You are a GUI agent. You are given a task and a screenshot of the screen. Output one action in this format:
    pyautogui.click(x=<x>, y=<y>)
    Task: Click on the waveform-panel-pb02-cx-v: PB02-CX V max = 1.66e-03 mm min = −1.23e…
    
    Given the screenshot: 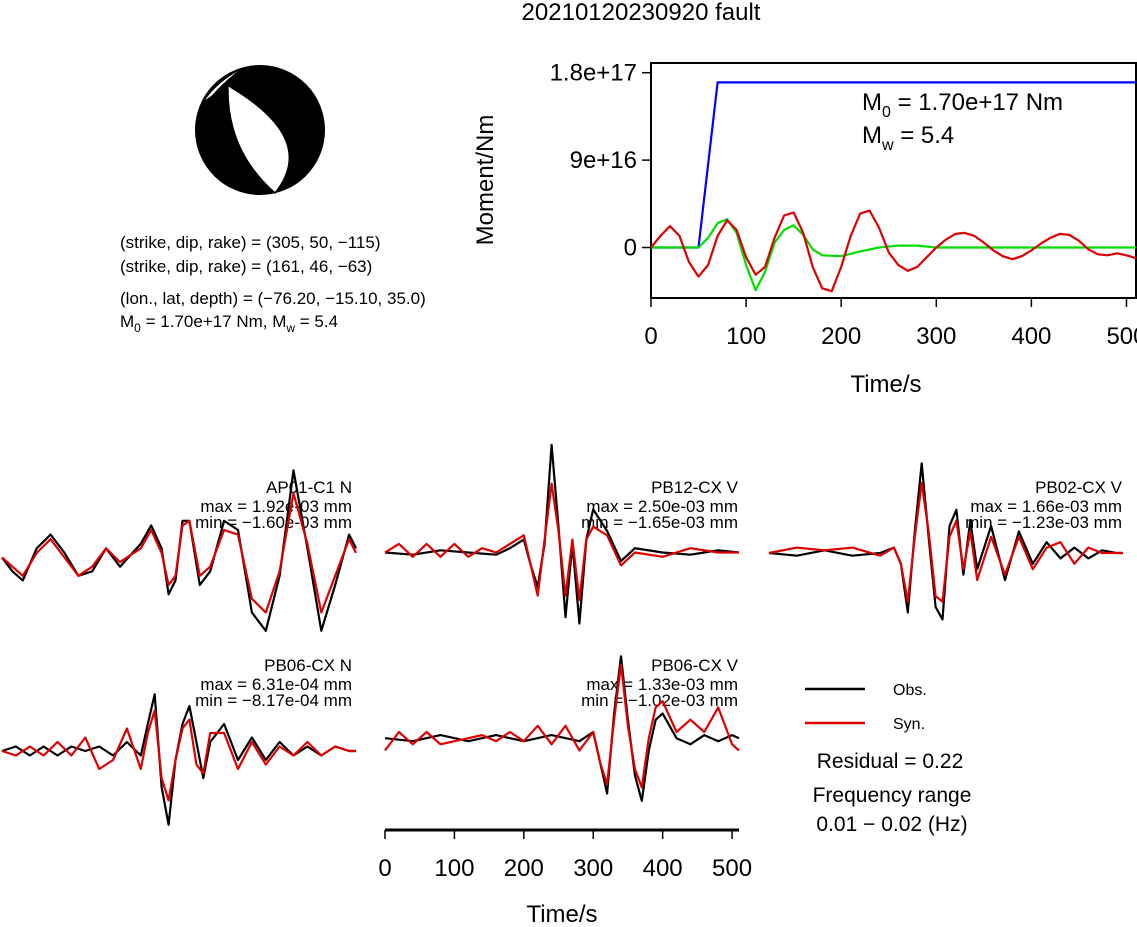 What is the action you would take?
    pyautogui.click(x=945, y=541)
    